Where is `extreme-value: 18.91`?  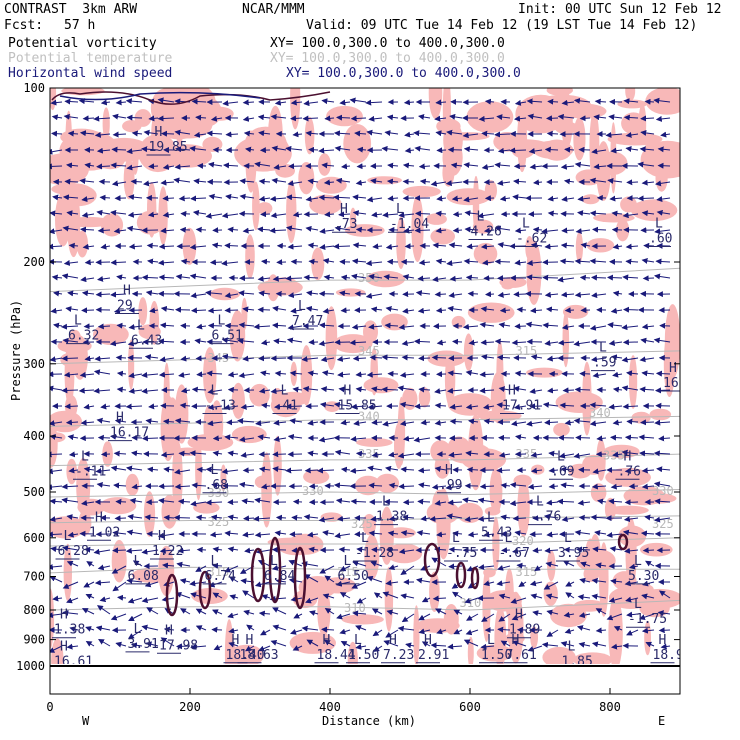
extreme-value: 18.91 is located at coordinates (672, 655).